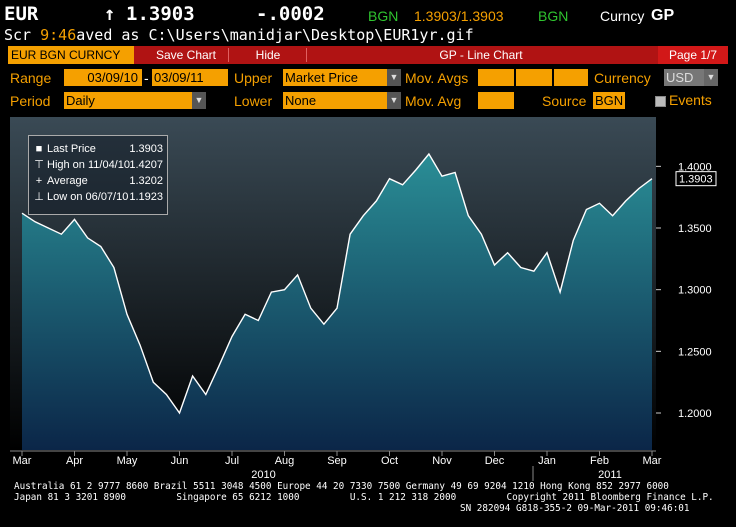 The height and width of the screenshot is (527, 736). Describe the element at coordinates (110, 14) in the screenshot. I see `price-direction-arrow-icon: ↑` at that location.